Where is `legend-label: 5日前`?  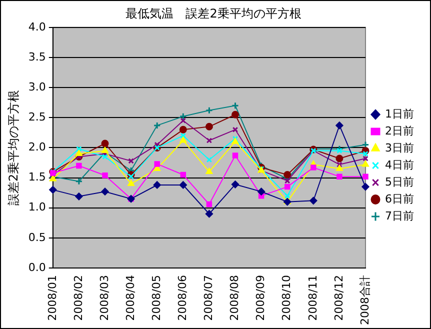 legend-label: 5日前 is located at coordinates (399, 181).